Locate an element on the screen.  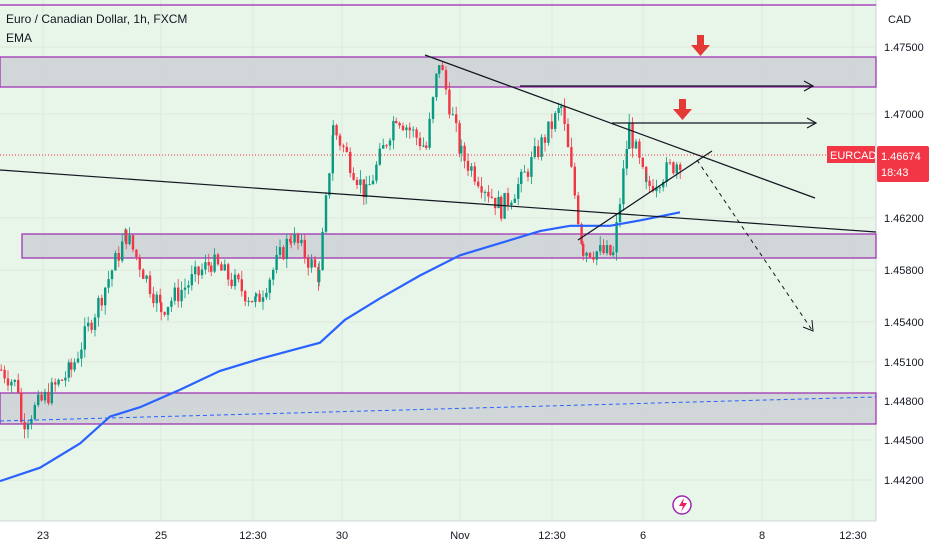
time-tick-label: 8 is located at coordinates (762, 536).